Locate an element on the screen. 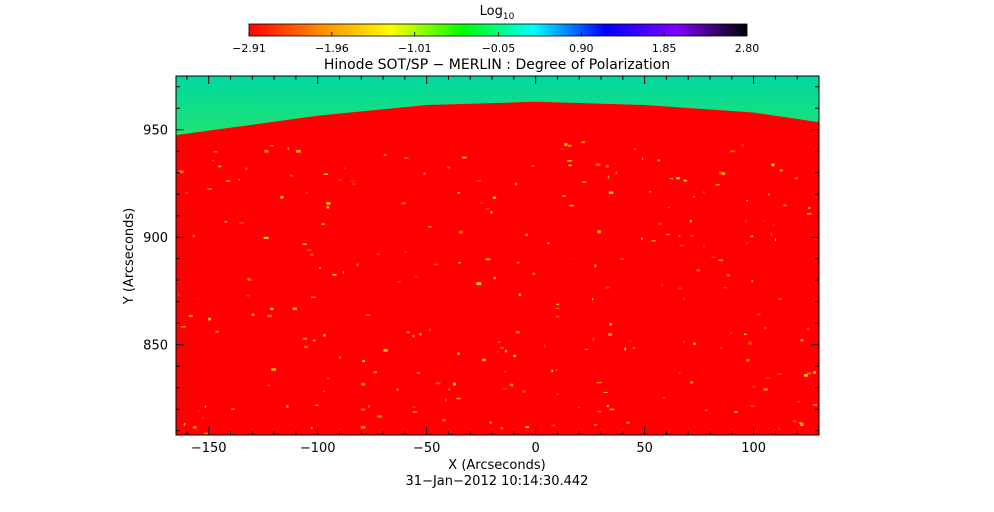 The width and height of the screenshot is (994, 512). y-tick-label: 850 is located at coordinates (155, 346).